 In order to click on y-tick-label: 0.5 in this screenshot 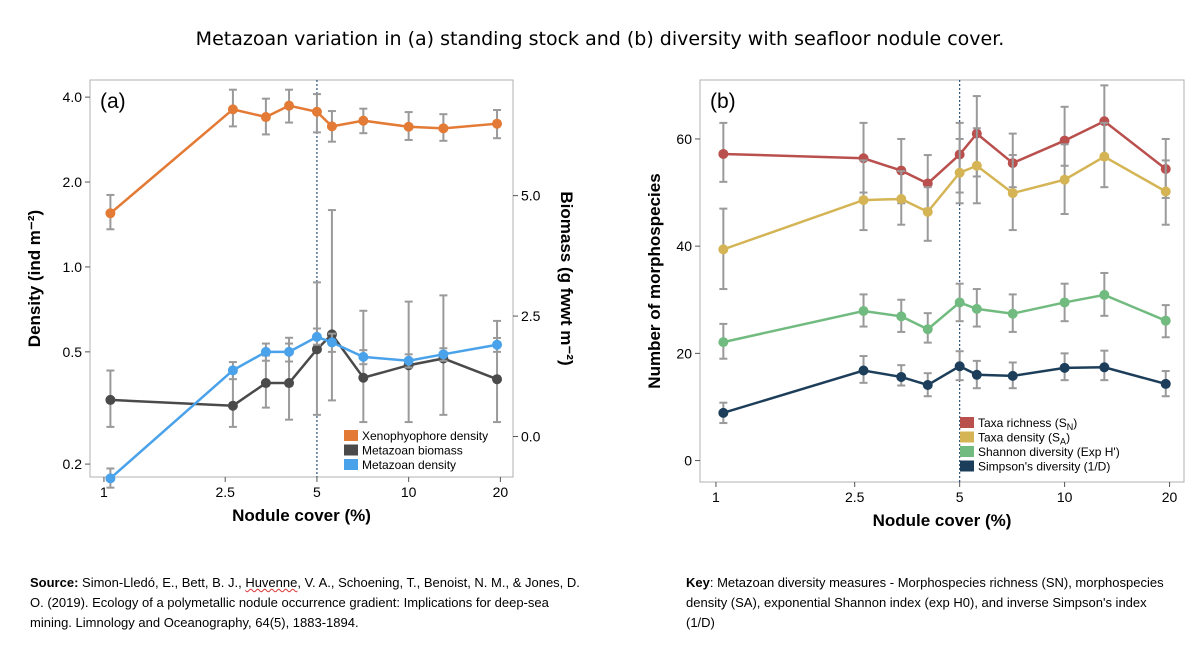, I will do `click(73, 352)`.